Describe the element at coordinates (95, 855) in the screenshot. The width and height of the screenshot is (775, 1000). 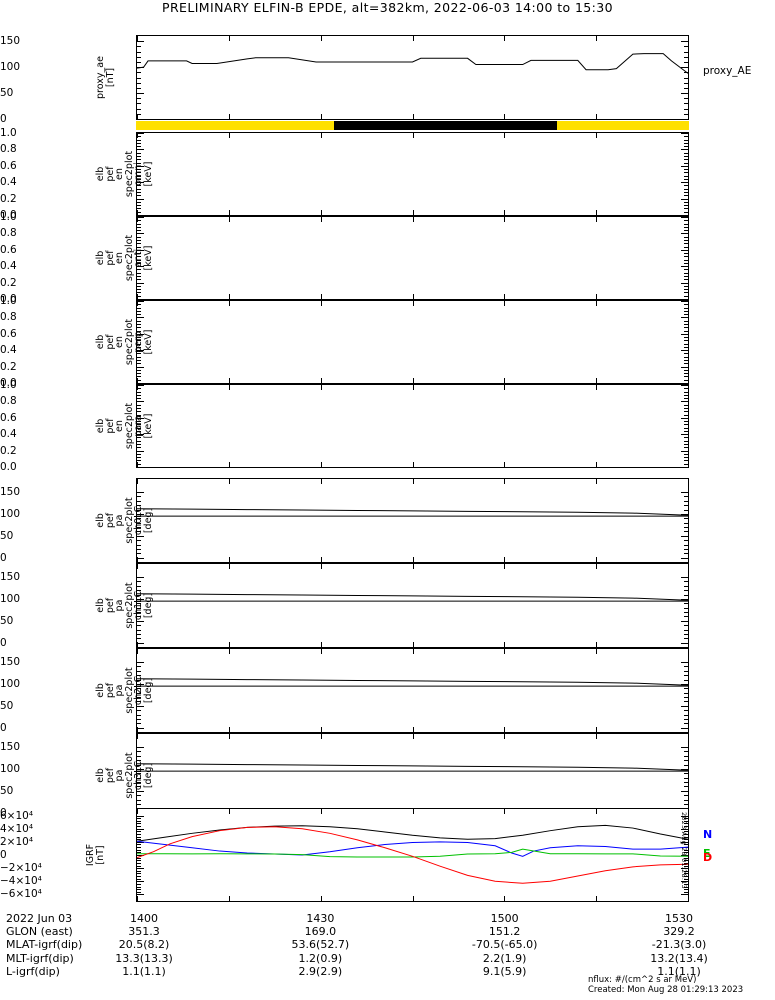
I see `y-axis-label-IGRF: IGRF [nT]` at that location.